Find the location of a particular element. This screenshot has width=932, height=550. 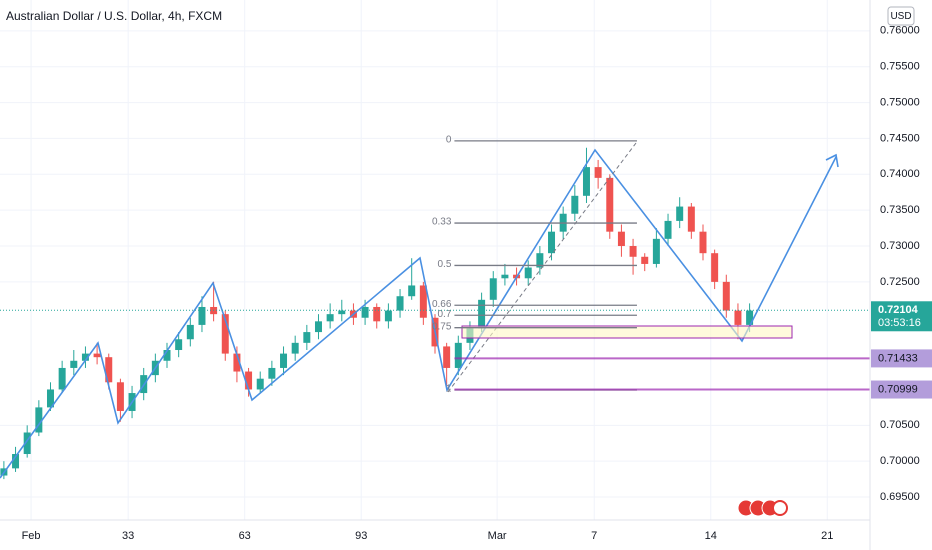

event-icons is located at coordinates (762, 508).